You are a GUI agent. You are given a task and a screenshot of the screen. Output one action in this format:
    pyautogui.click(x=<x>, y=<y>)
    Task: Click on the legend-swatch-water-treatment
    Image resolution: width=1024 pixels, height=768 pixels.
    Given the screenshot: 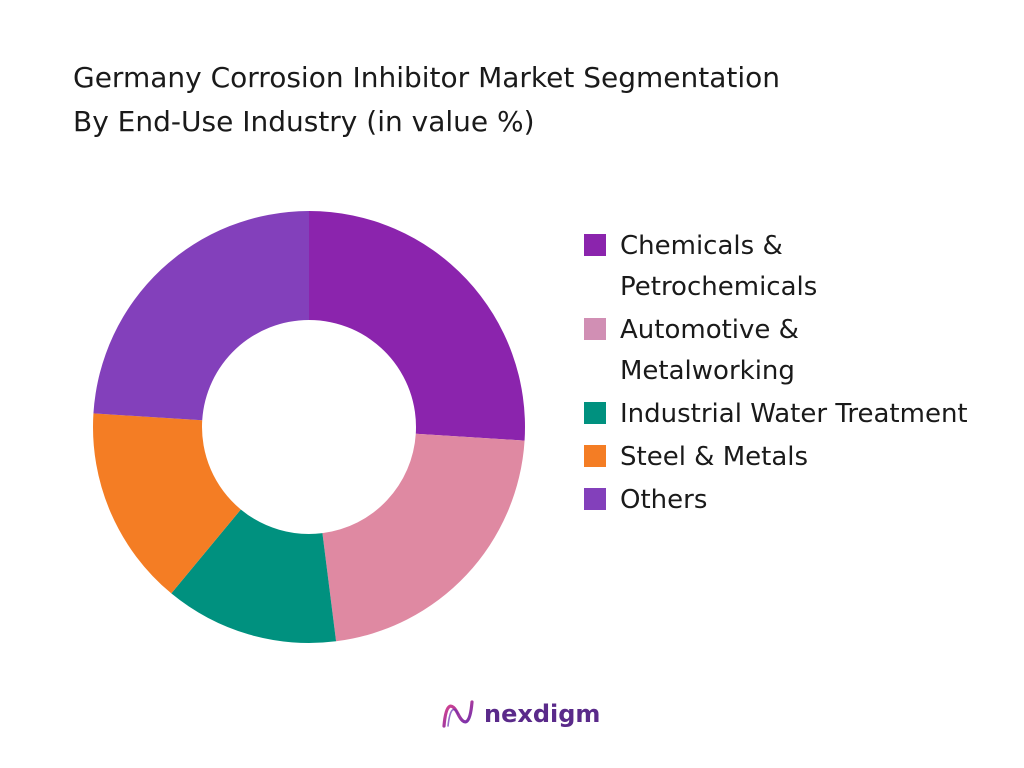 What is the action you would take?
    pyautogui.click(x=595, y=413)
    